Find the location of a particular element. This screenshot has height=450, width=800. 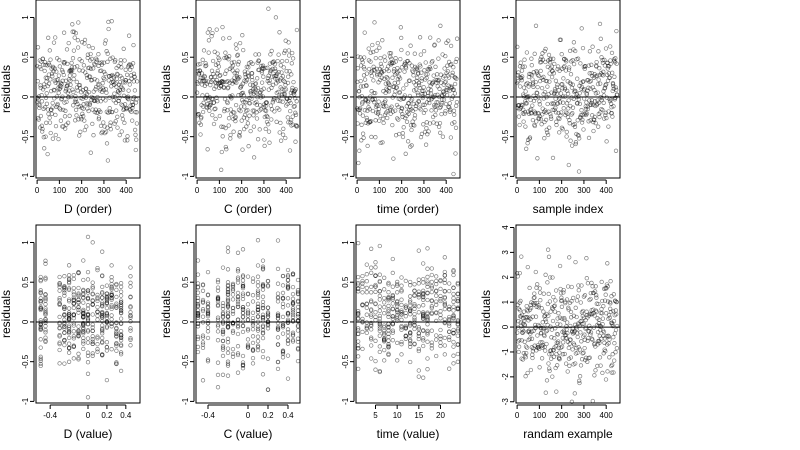

x-axis-label: time (order) is located at coordinates (408, 209).